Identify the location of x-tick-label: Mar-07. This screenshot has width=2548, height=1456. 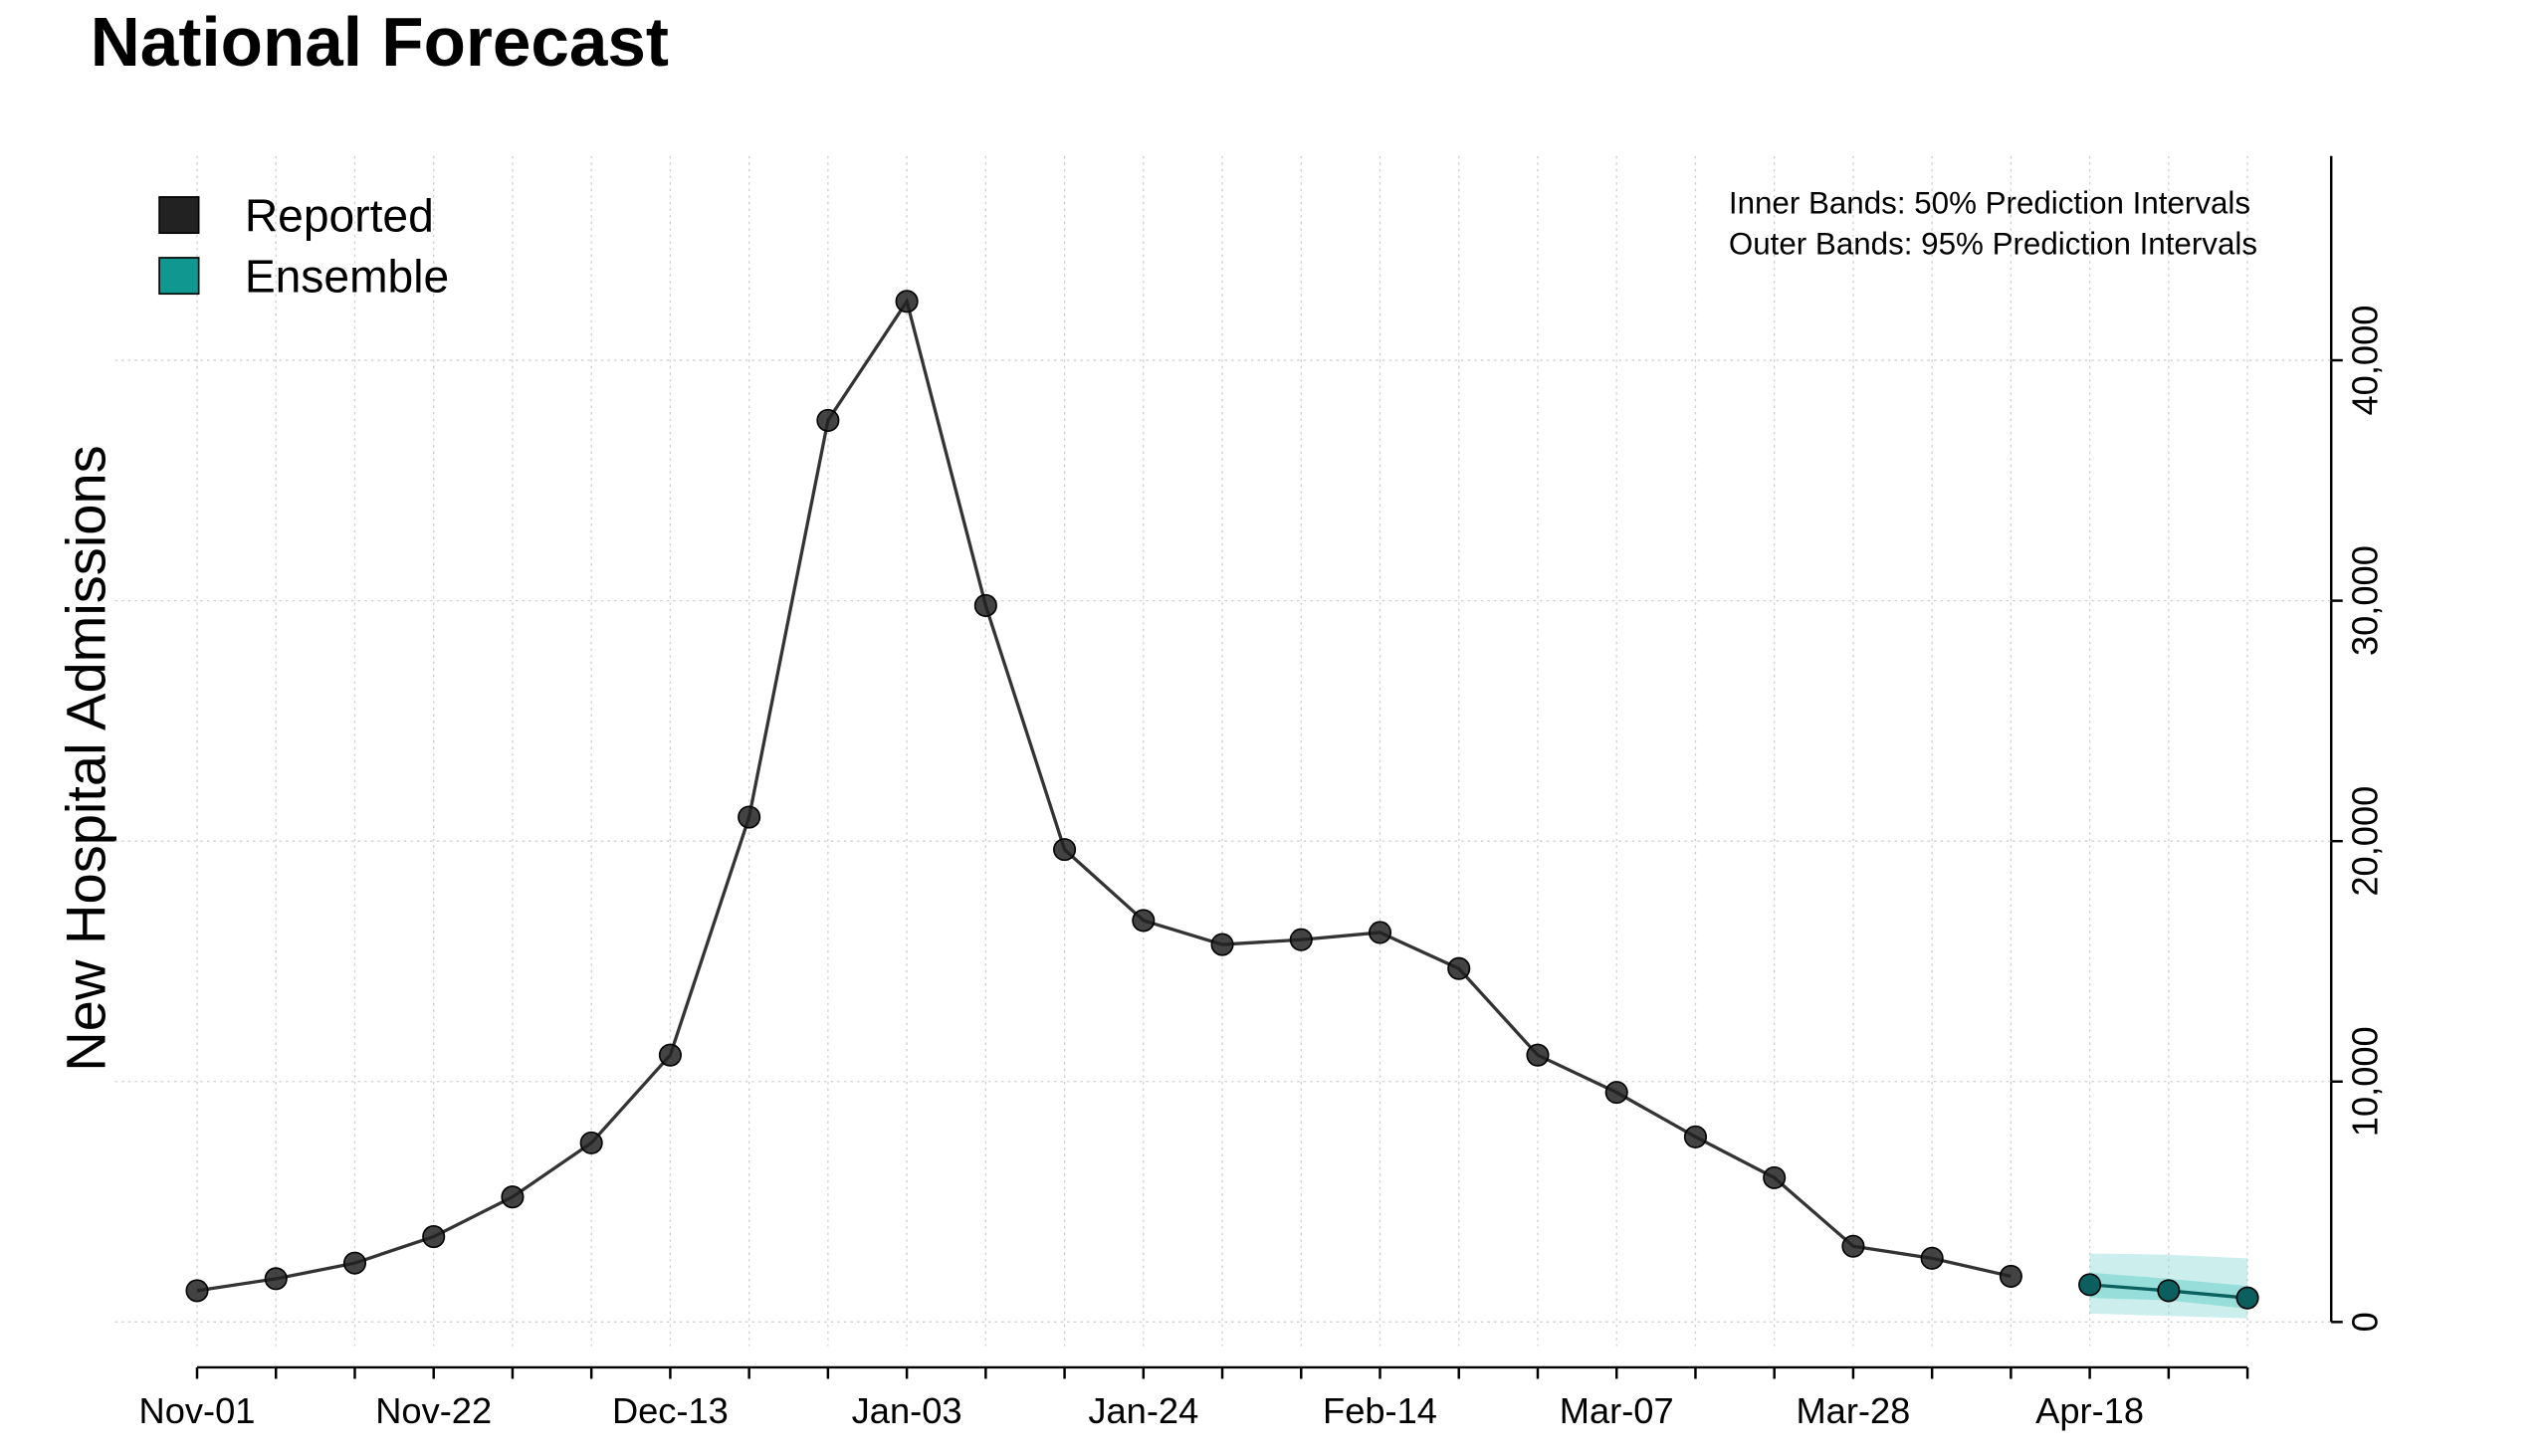
(1617, 1410).